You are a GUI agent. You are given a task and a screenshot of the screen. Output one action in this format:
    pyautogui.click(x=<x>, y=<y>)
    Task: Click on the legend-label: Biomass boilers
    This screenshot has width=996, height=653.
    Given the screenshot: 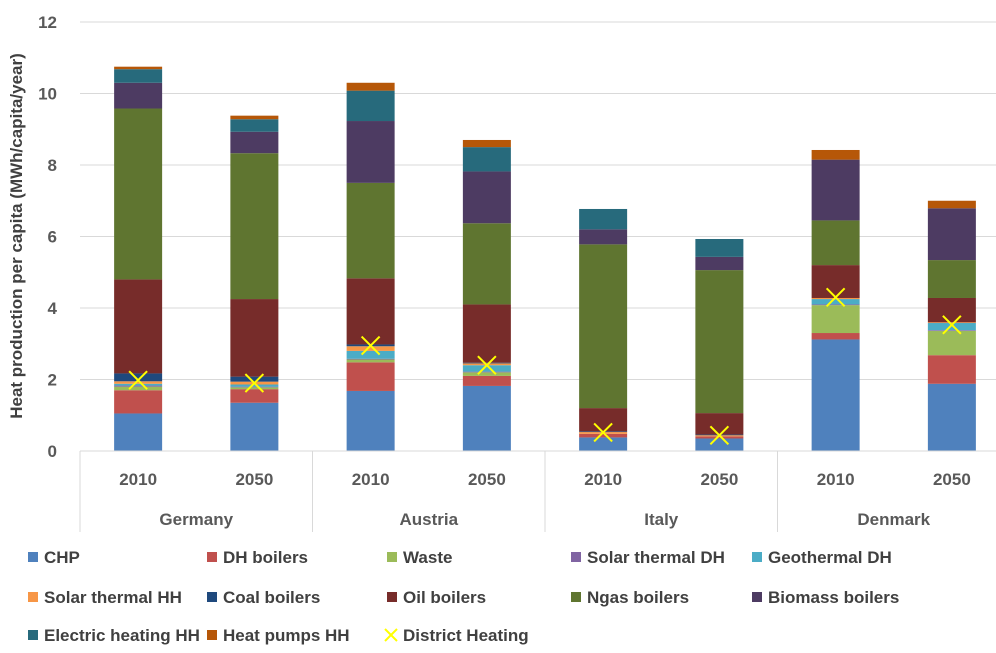 What is the action you would take?
    pyautogui.click(x=833, y=597)
    